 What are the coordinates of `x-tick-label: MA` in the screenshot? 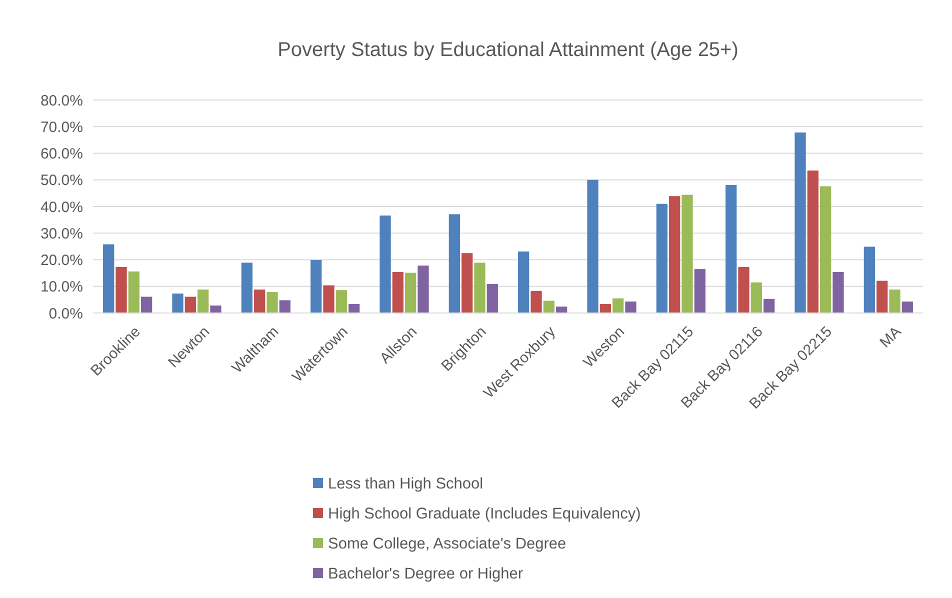 It's located at (890, 337).